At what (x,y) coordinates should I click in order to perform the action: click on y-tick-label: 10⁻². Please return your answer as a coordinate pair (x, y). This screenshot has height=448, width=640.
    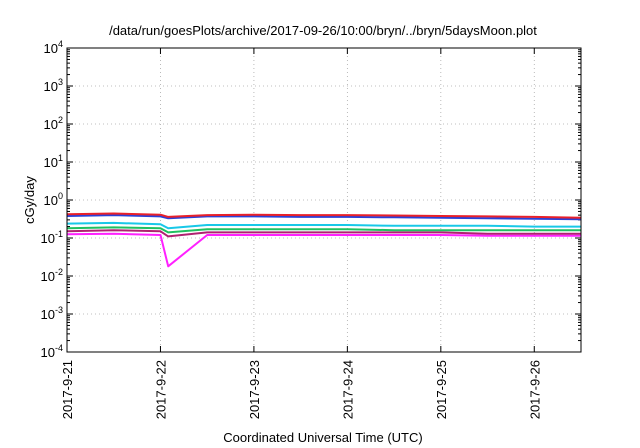
    Looking at the image, I should click on (52, 275).